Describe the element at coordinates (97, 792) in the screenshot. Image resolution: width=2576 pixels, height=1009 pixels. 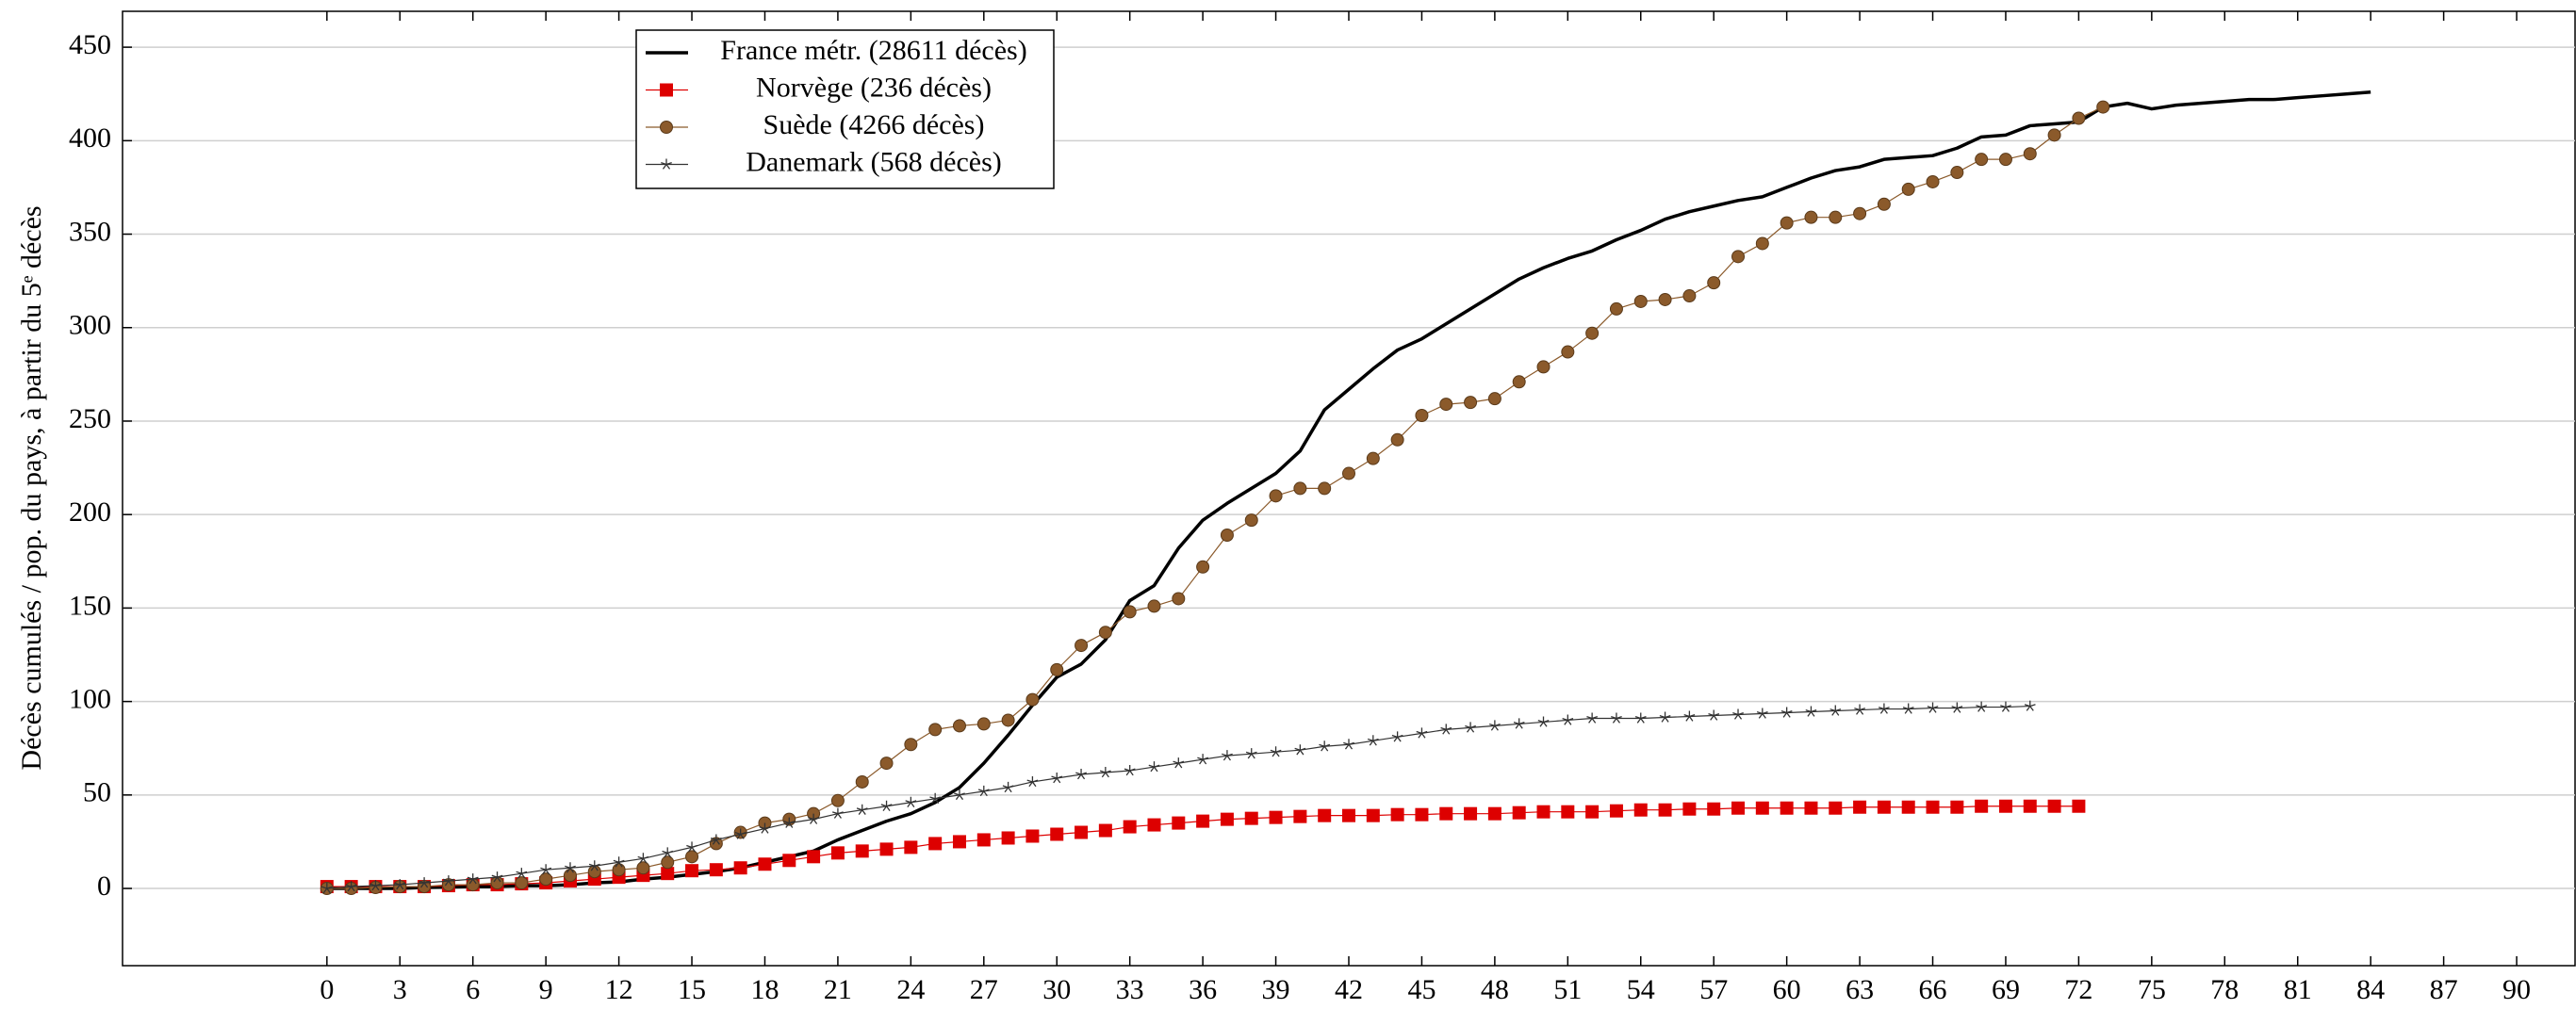
I see `y-tick-label: 50` at that location.